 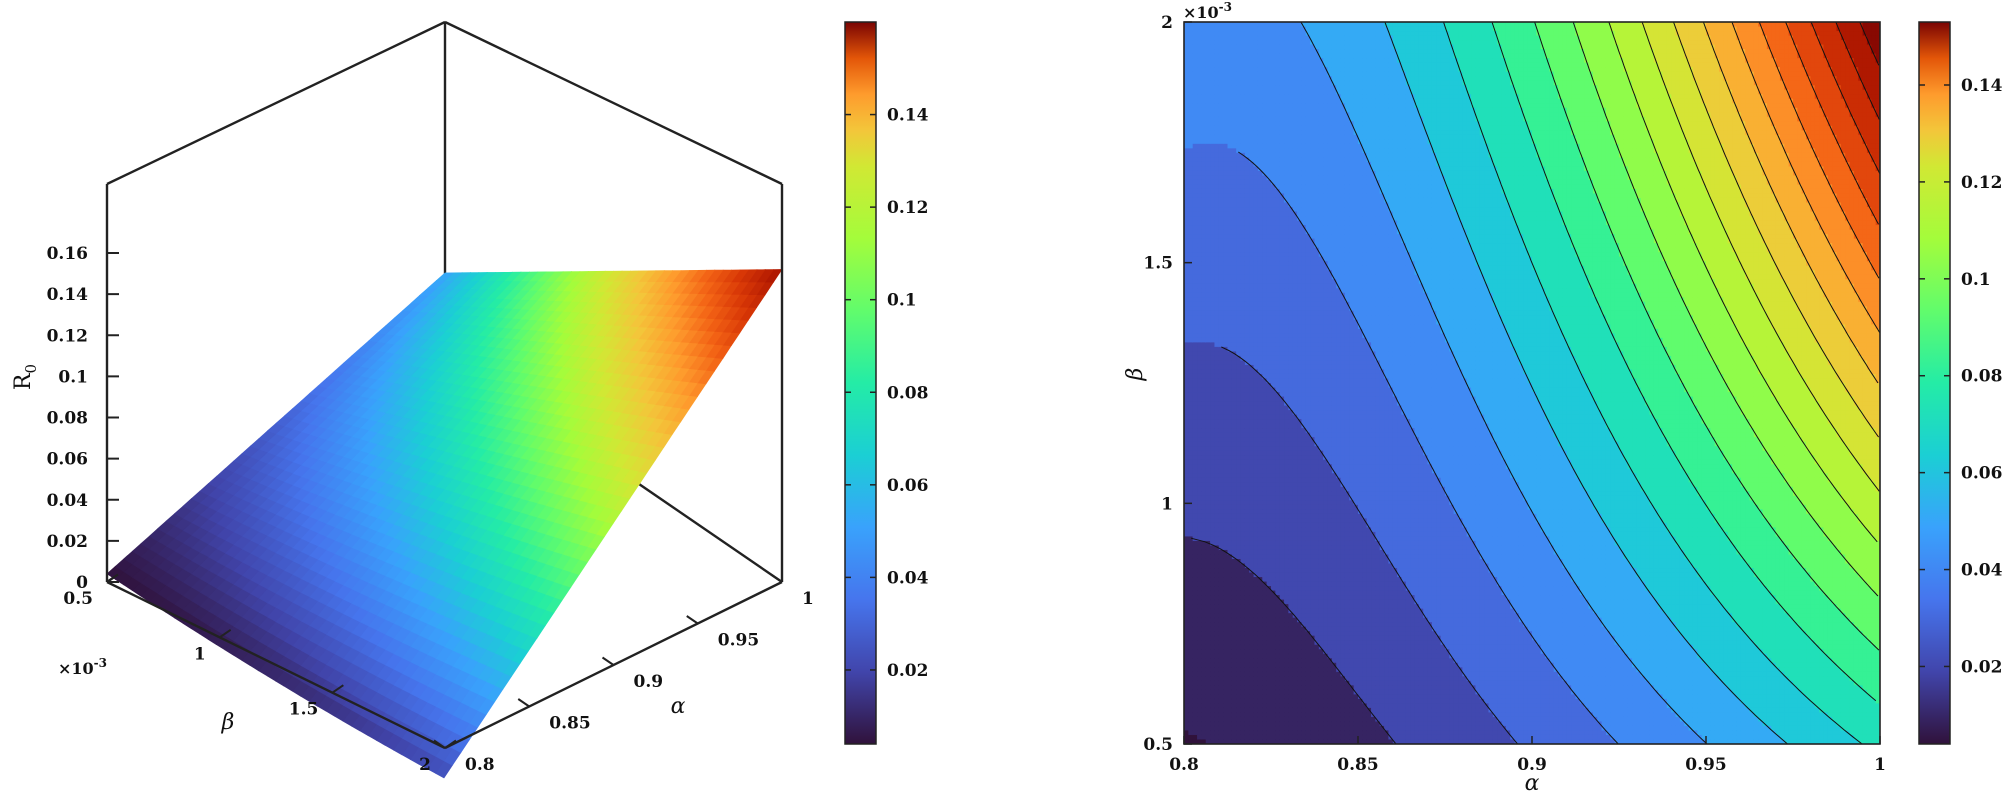 I want to click on z-tick-label: 0.14, so click(x=68, y=295).